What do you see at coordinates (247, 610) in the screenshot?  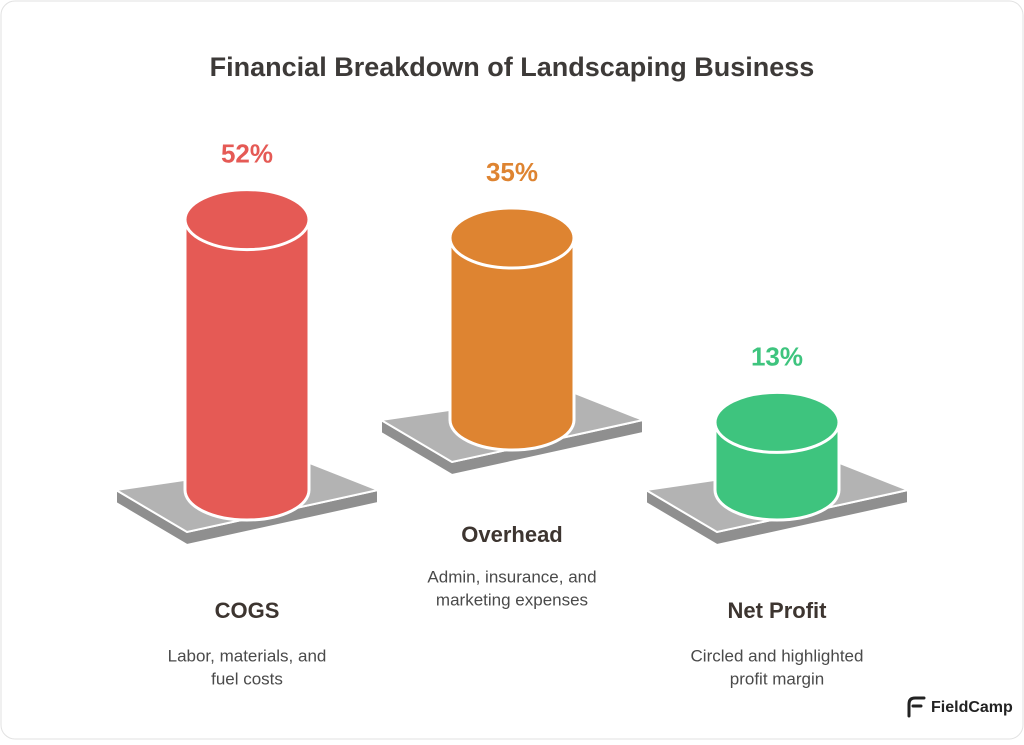 I see `category-label: COGS` at bounding box center [247, 610].